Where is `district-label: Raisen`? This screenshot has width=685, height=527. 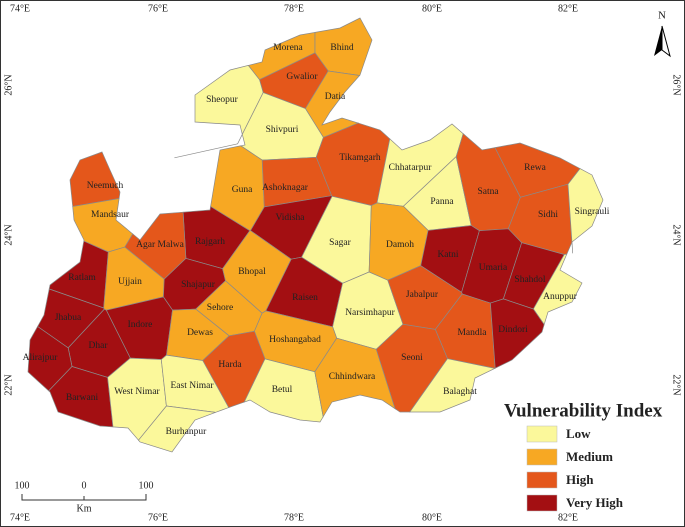
district-label: Raisen is located at coordinates (305, 298).